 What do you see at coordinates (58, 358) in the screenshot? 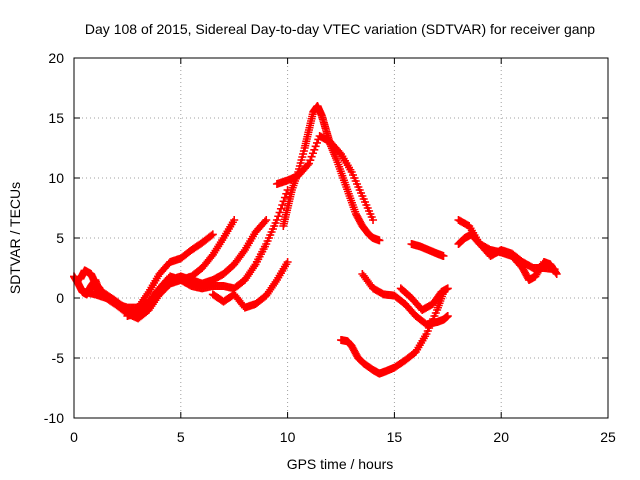
I see `y-tick-label: -5` at bounding box center [58, 358].